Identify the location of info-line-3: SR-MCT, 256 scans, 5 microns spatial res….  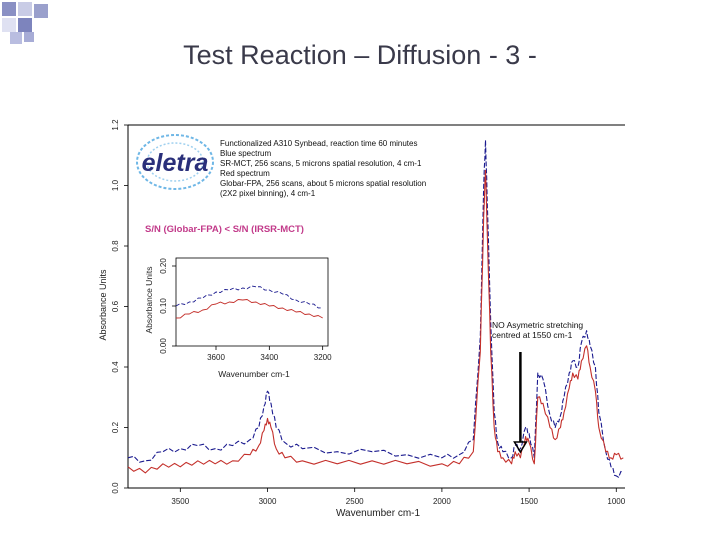
(321, 163).